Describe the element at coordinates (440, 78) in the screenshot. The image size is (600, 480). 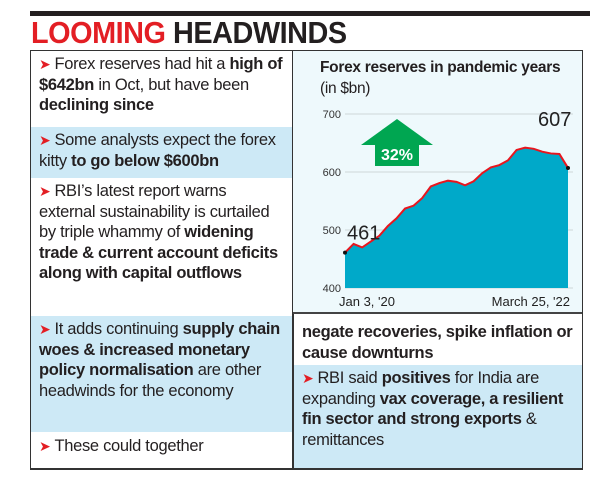
I see `chart-title: Forex reserves in pandemic years (in $bn)` at that location.